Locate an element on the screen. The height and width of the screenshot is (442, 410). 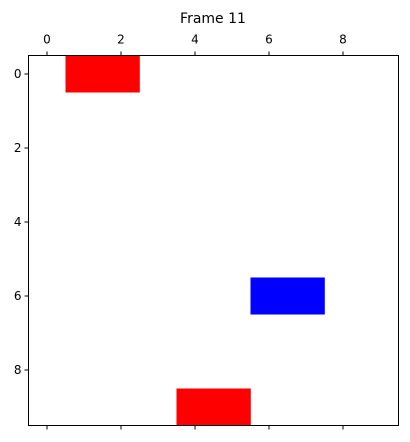
x-tick-label: 6 is located at coordinates (269, 40).